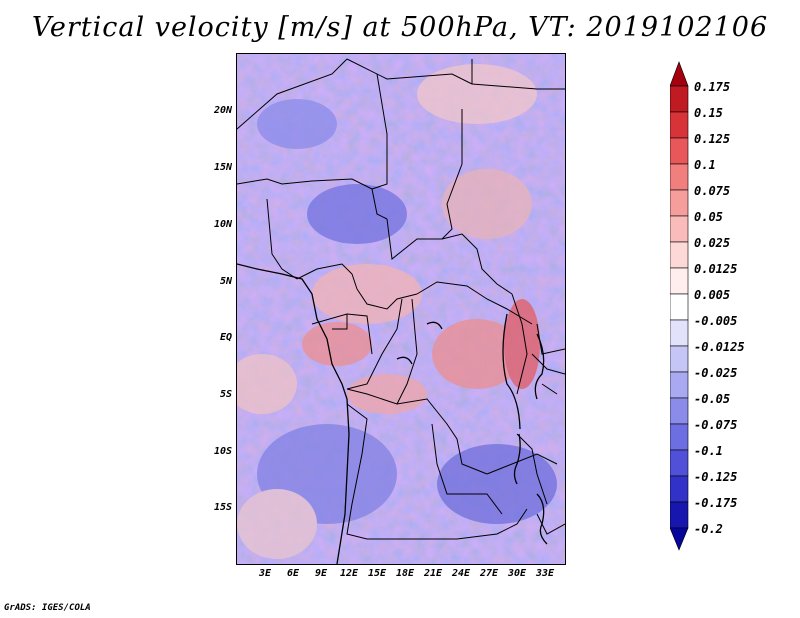 Image resolution: width=800 pixels, height=618 pixels. Describe the element at coordinates (708, 529) in the screenshot. I see `colorbar-tick-label: -0.2` at that location.